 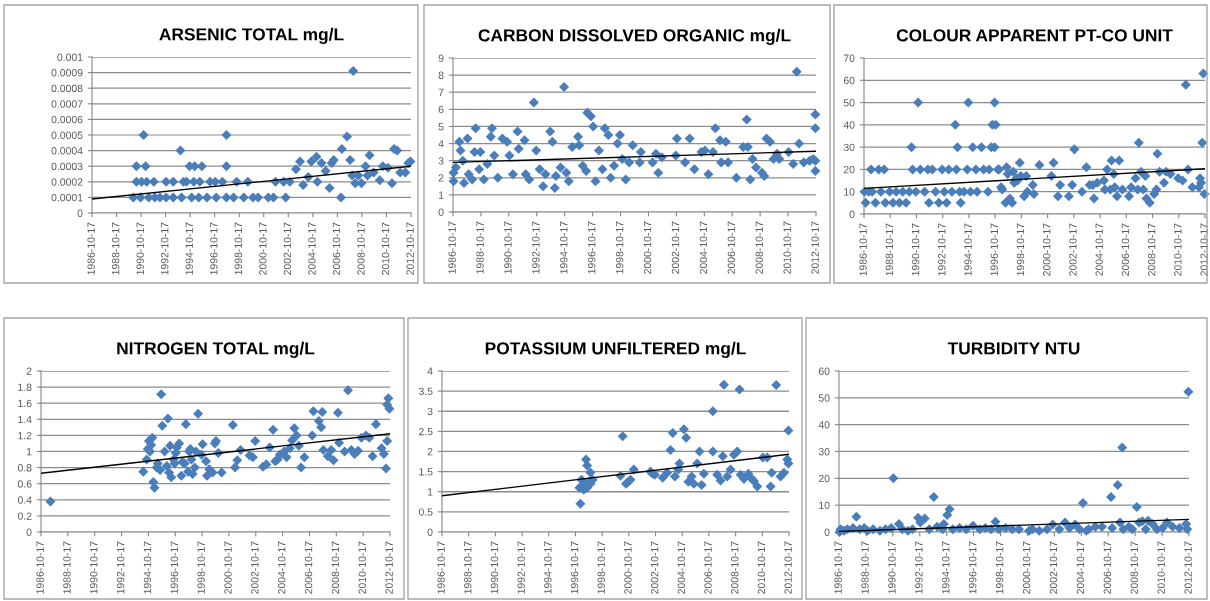 What do you see at coordinates (441, 161) in the screenshot?
I see `y-tick-label: 3` at bounding box center [441, 161].